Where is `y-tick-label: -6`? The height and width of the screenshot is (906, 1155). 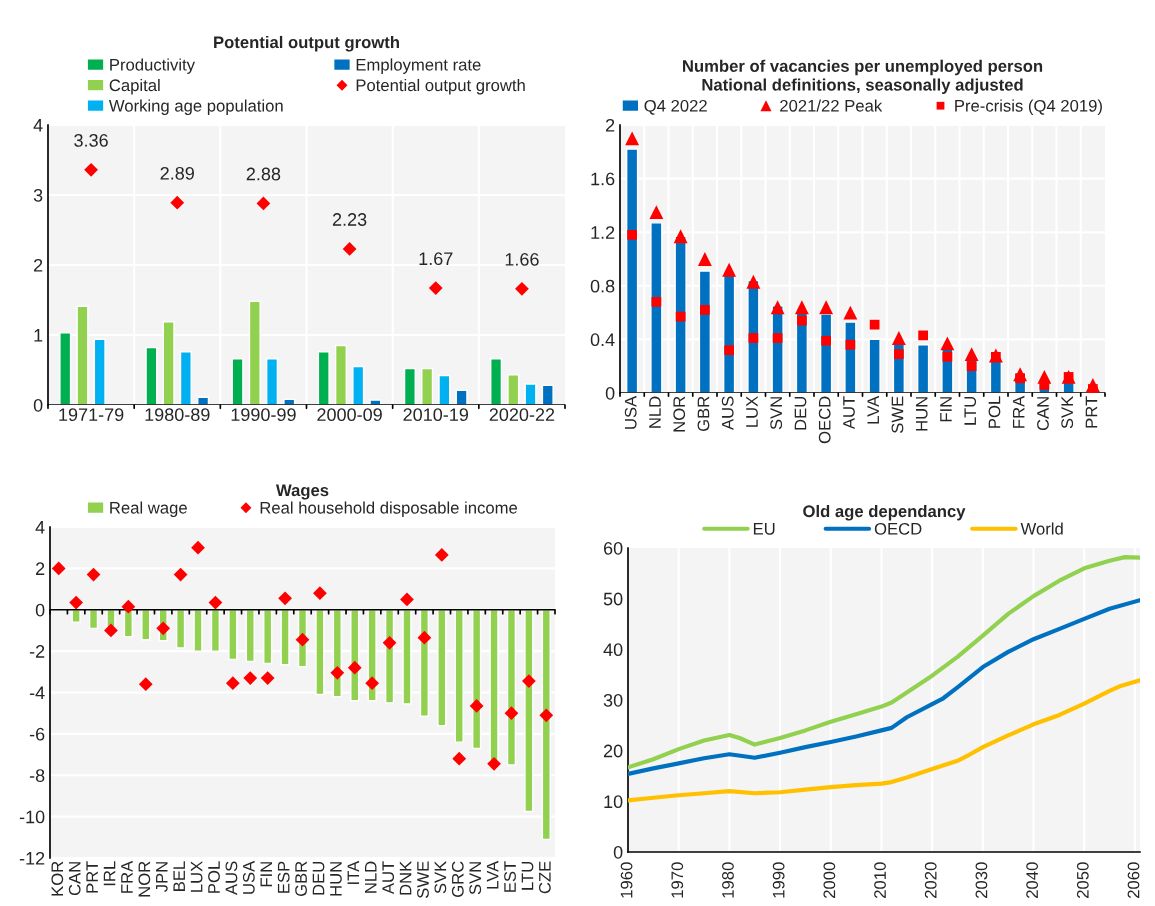 y-tick-label: -6 is located at coordinates (37, 734).